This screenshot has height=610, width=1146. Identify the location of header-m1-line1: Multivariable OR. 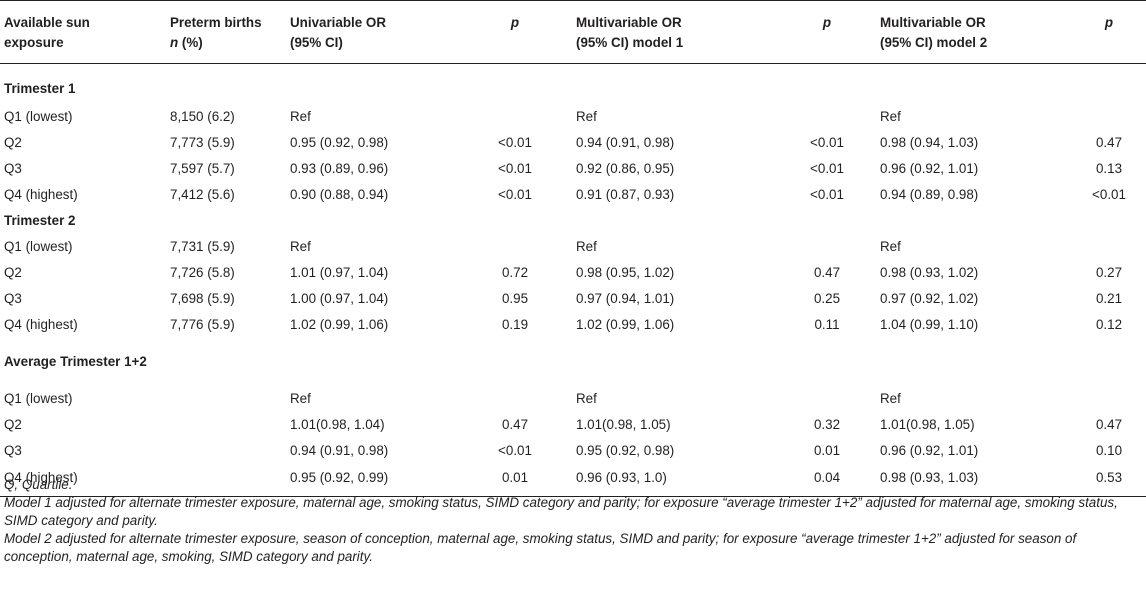
(629, 22).